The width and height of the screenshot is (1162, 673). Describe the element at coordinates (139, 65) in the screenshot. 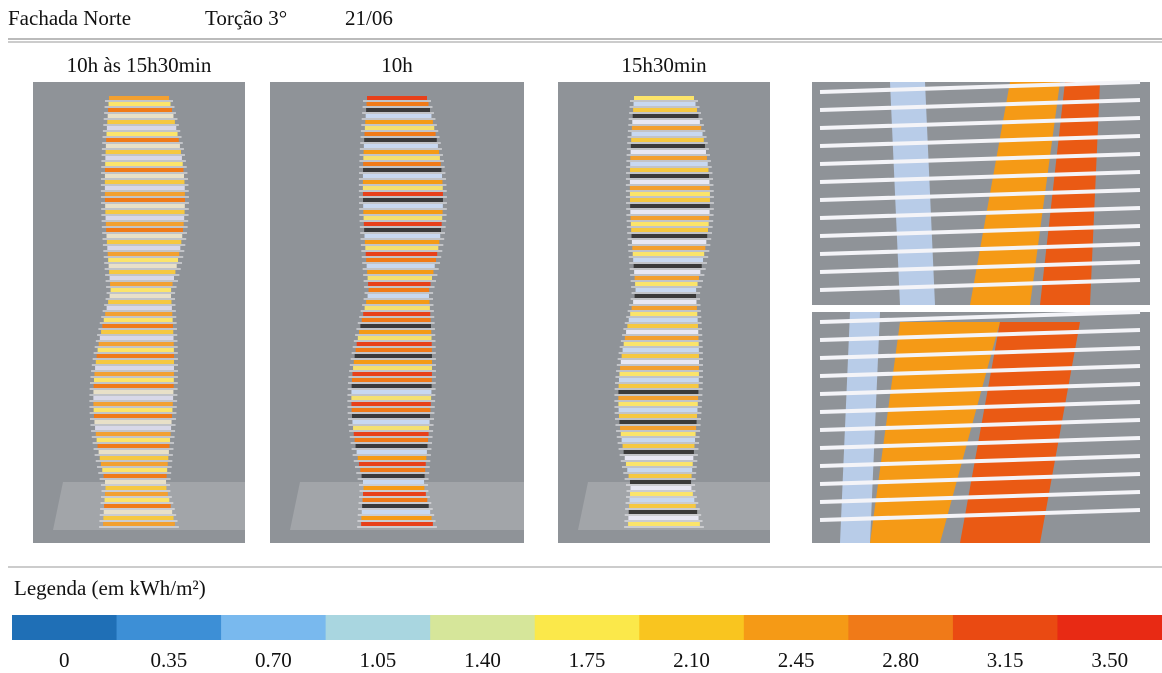

I see `panel-label: 10h às 15h30min` at that location.